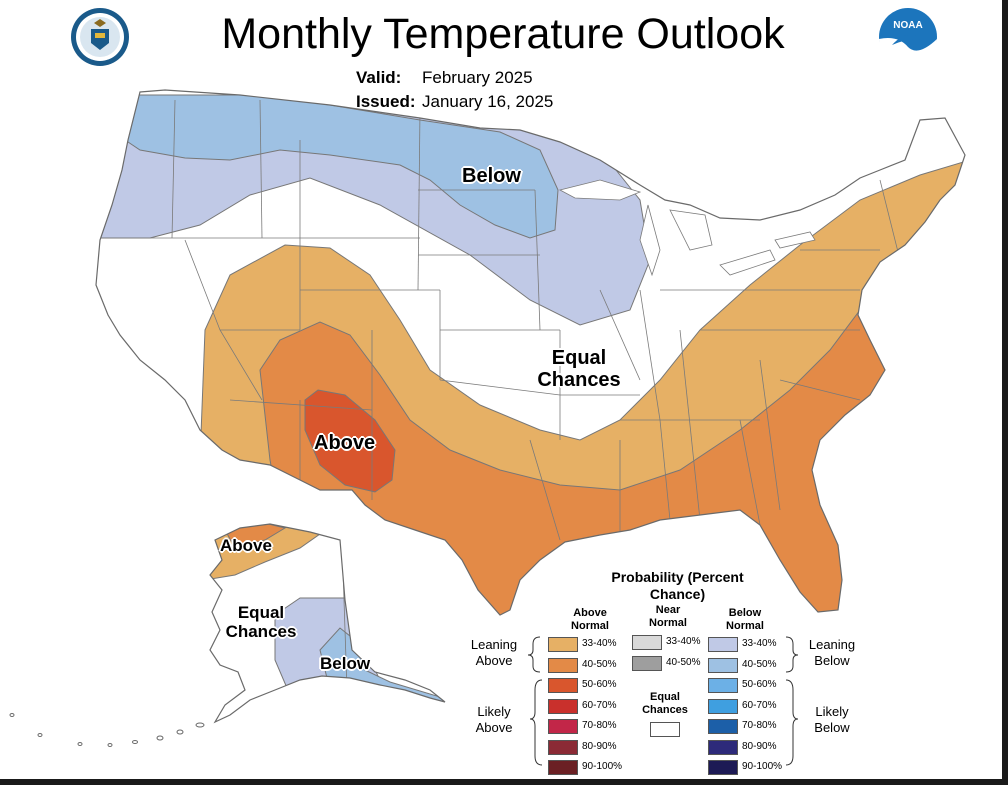  Describe the element at coordinates (599, 705) in the screenshot. I see `legend-label-above-3: 60-70%` at that location.